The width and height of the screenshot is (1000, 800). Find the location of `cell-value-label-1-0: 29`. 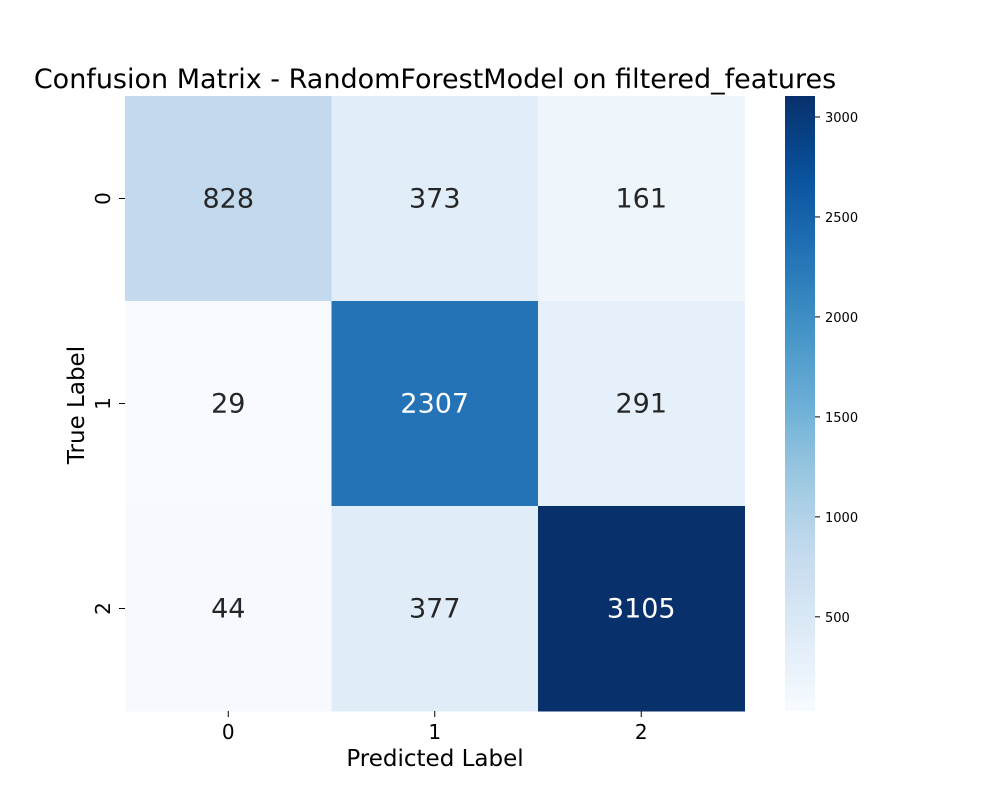

cell-value-label-1-0: 29 is located at coordinates (228, 404).